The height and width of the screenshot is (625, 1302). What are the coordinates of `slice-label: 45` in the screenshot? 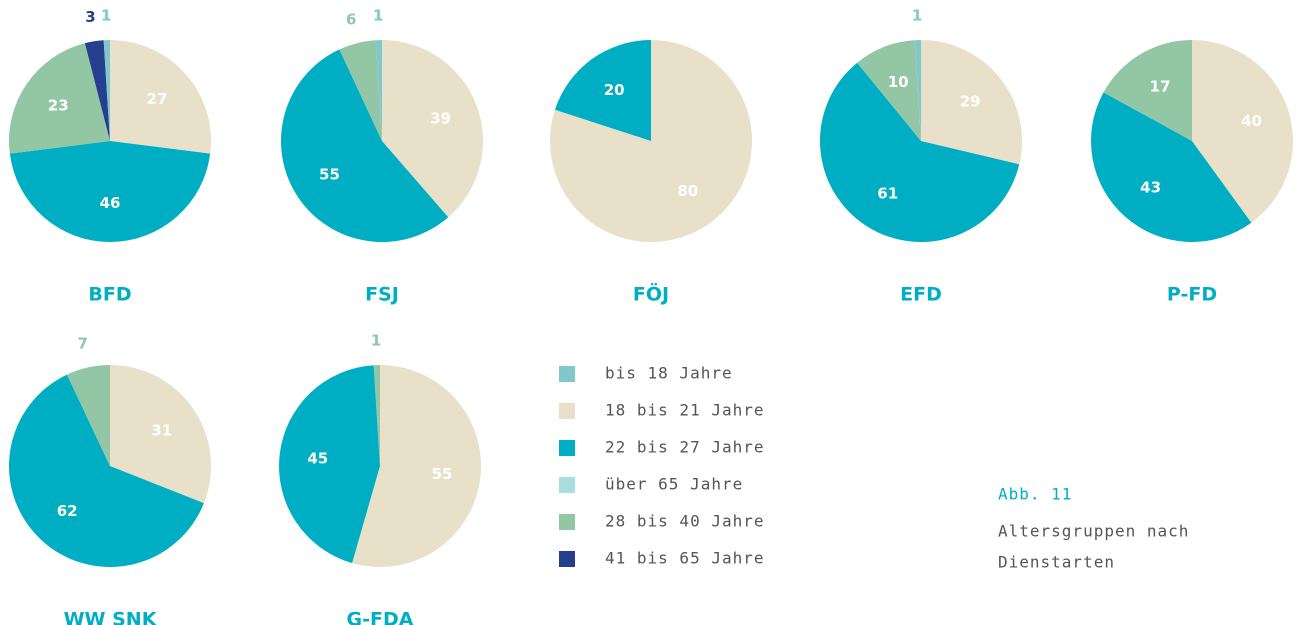 It's located at (317, 459).